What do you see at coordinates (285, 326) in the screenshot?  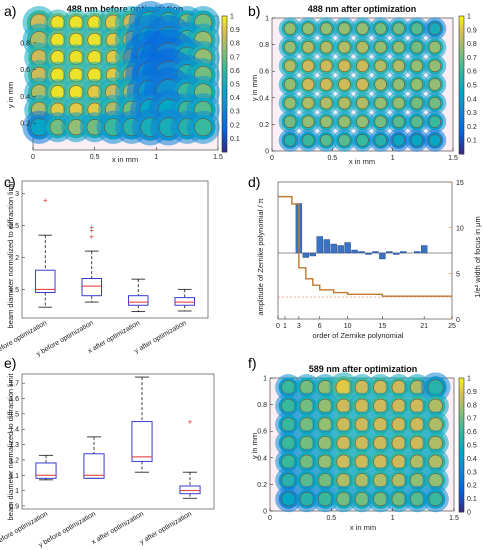 I see `x-tick-label: 1` at bounding box center [285, 326].